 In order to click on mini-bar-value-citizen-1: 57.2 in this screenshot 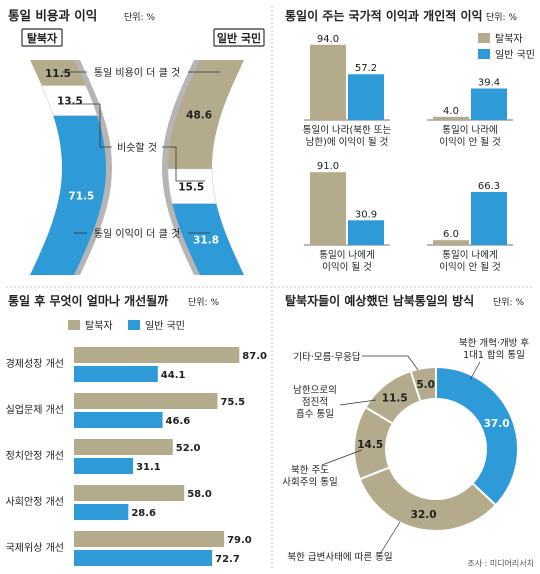, I will do `click(366, 68)`.